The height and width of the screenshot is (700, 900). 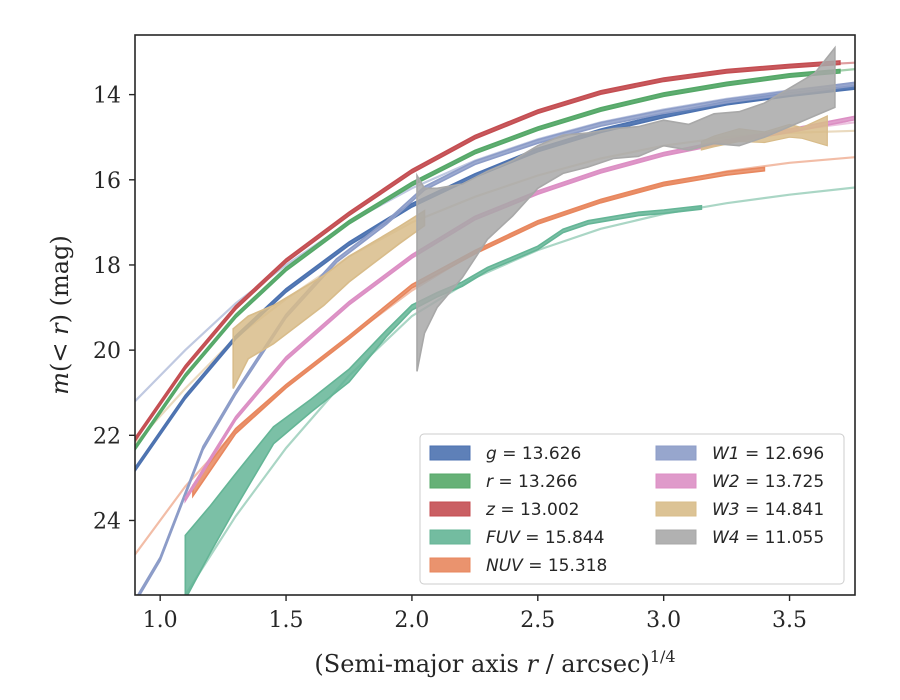 I want to click on legend-label: W2 = 13.725, so click(x=768, y=482).